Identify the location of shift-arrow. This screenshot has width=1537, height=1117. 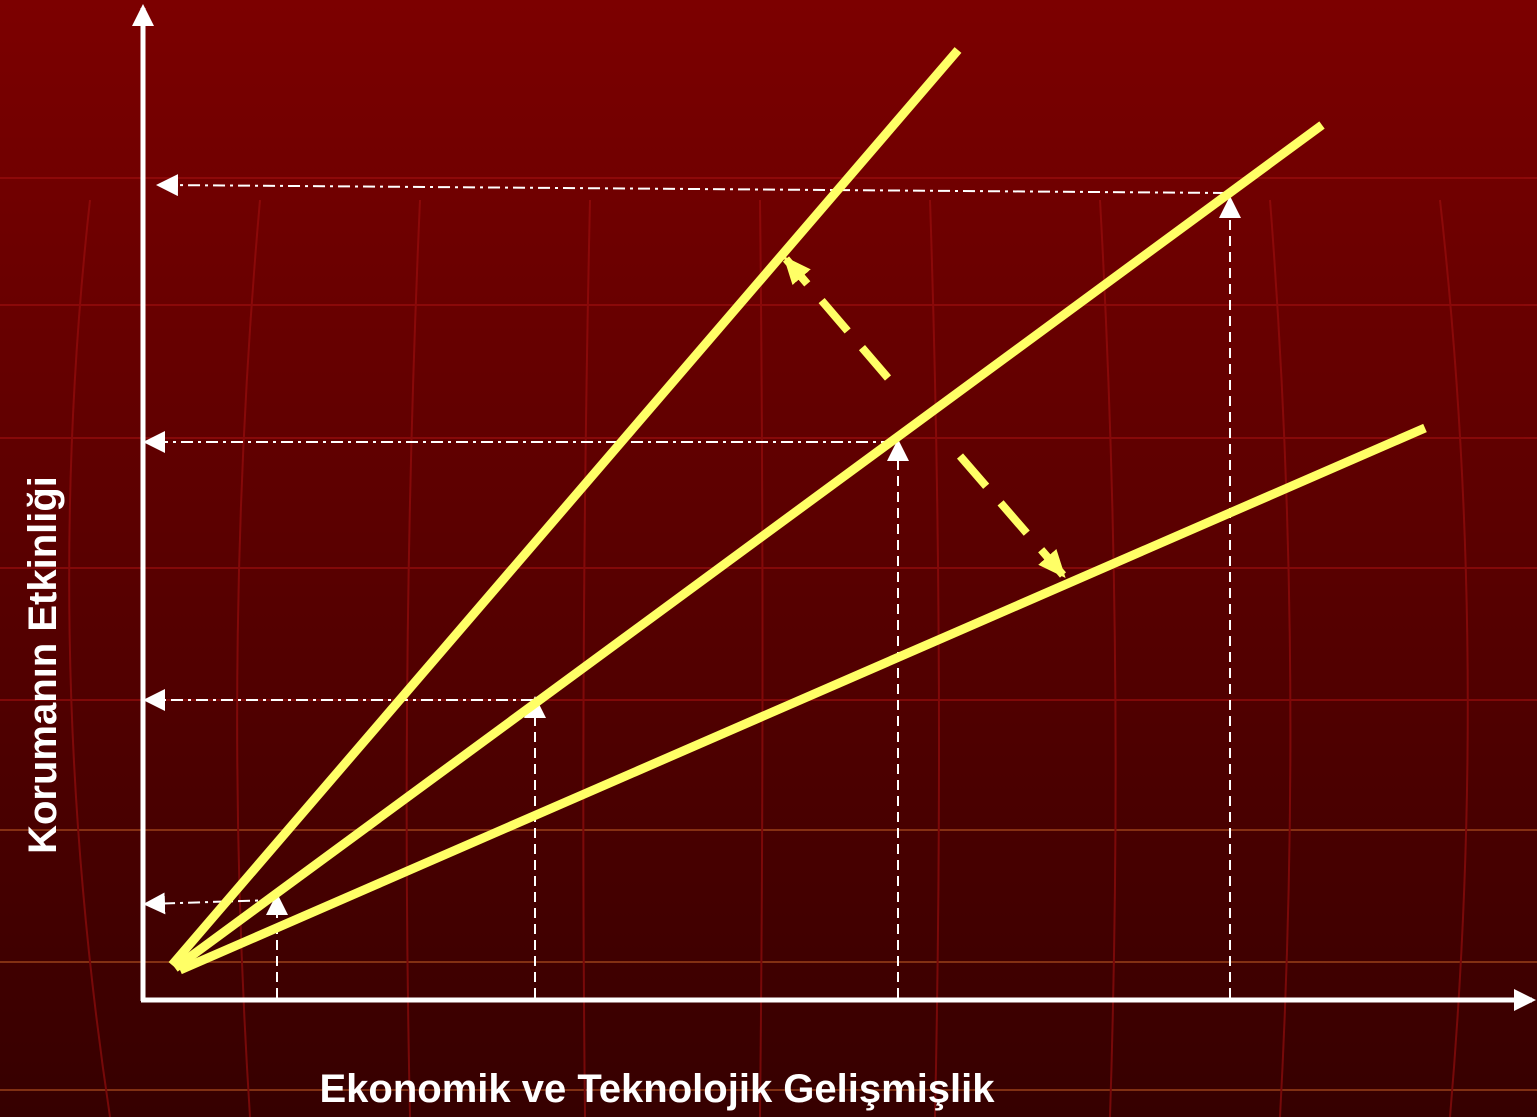
(924, 417).